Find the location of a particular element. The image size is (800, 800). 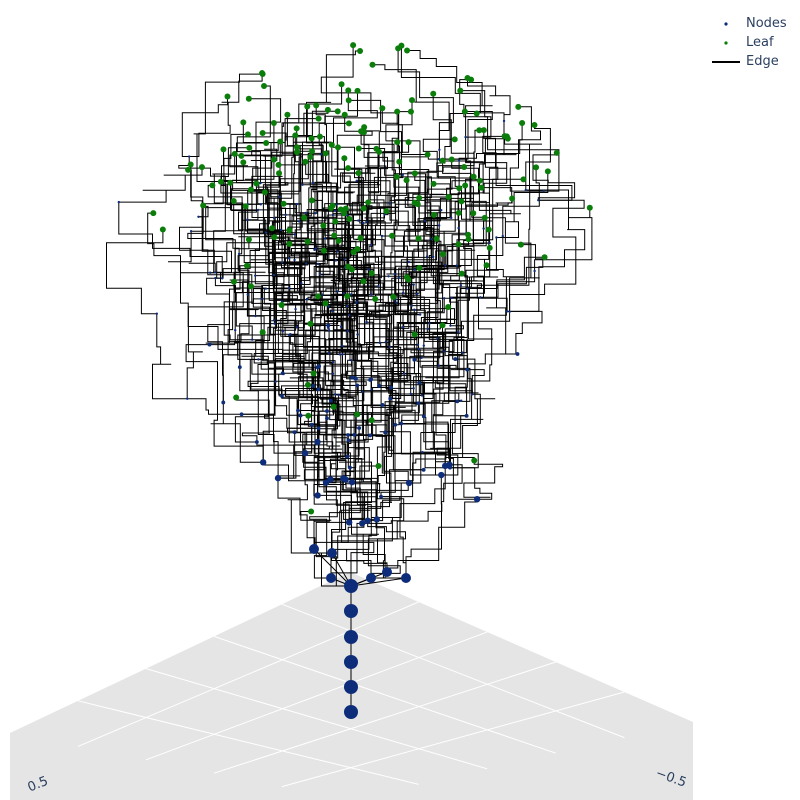

legend-item-edge: Edge is located at coordinates (746, 61).